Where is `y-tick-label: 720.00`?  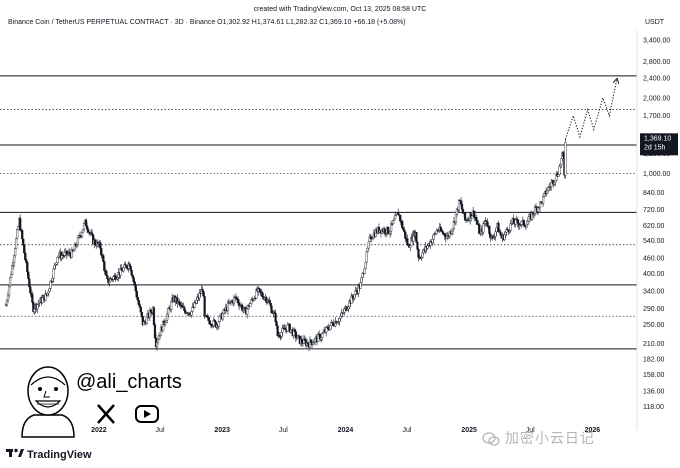 y-tick-label: 720.00 is located at coordinates (654, 210).